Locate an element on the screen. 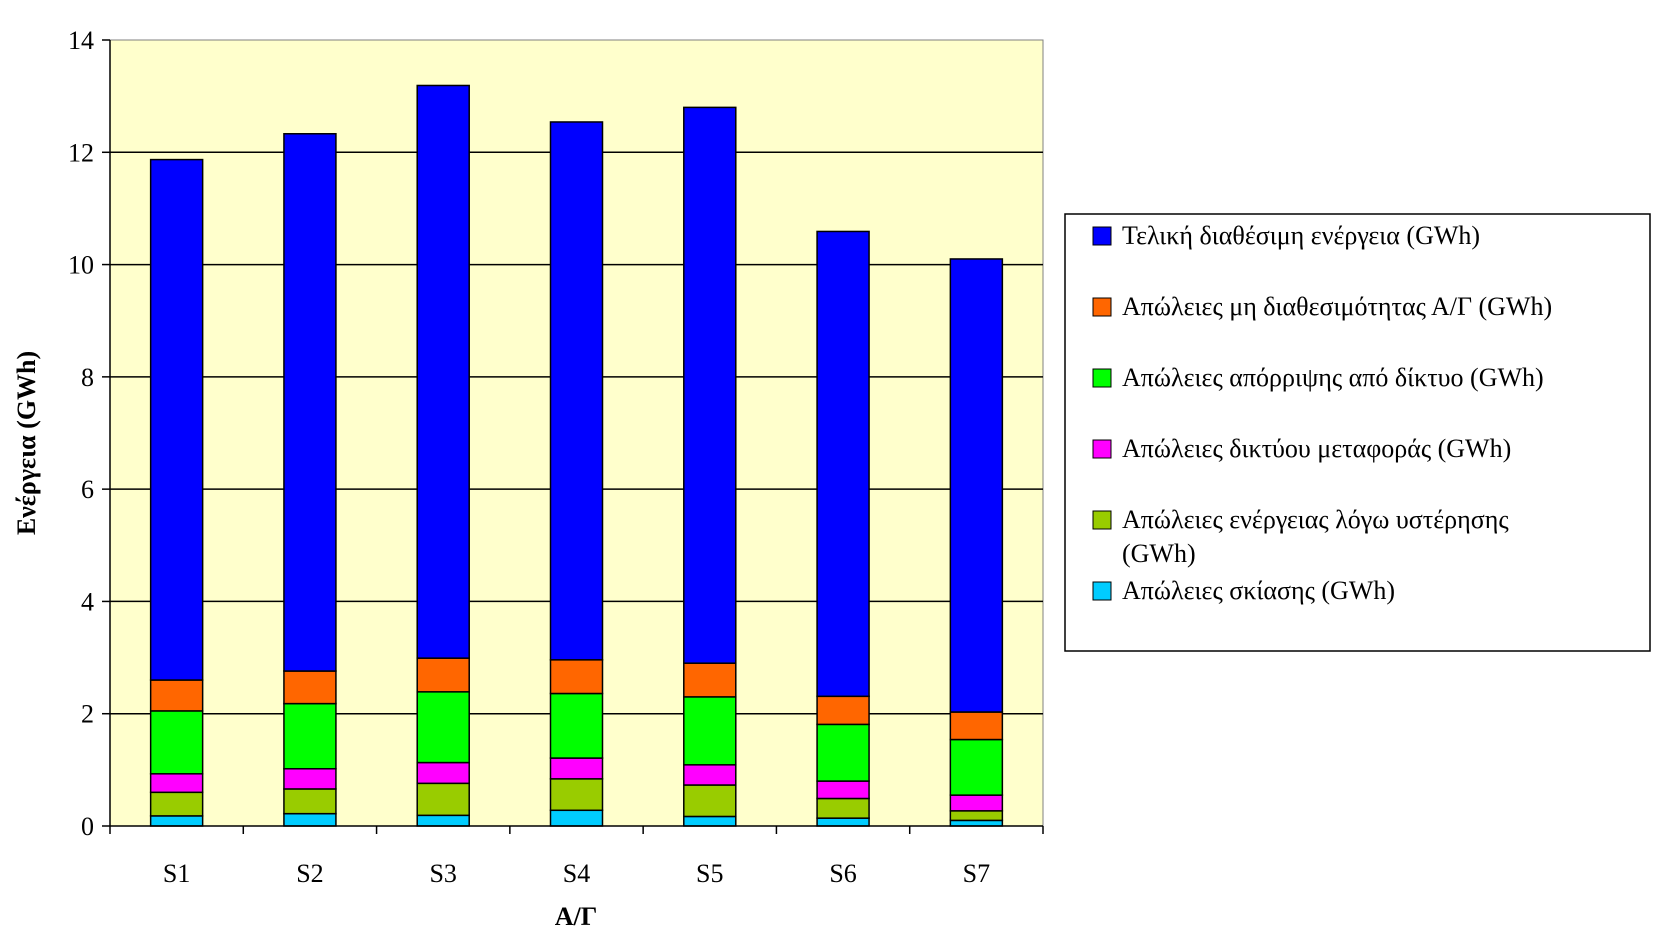  x-tick-label: S2 is located at coordinates (309, 873).